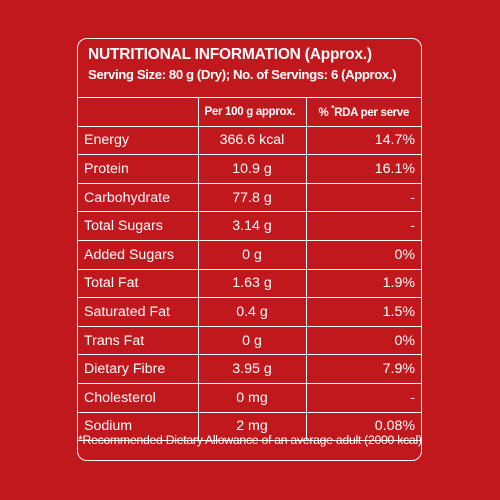  I want to click on rda-asterisk: *, so click(333, 109).